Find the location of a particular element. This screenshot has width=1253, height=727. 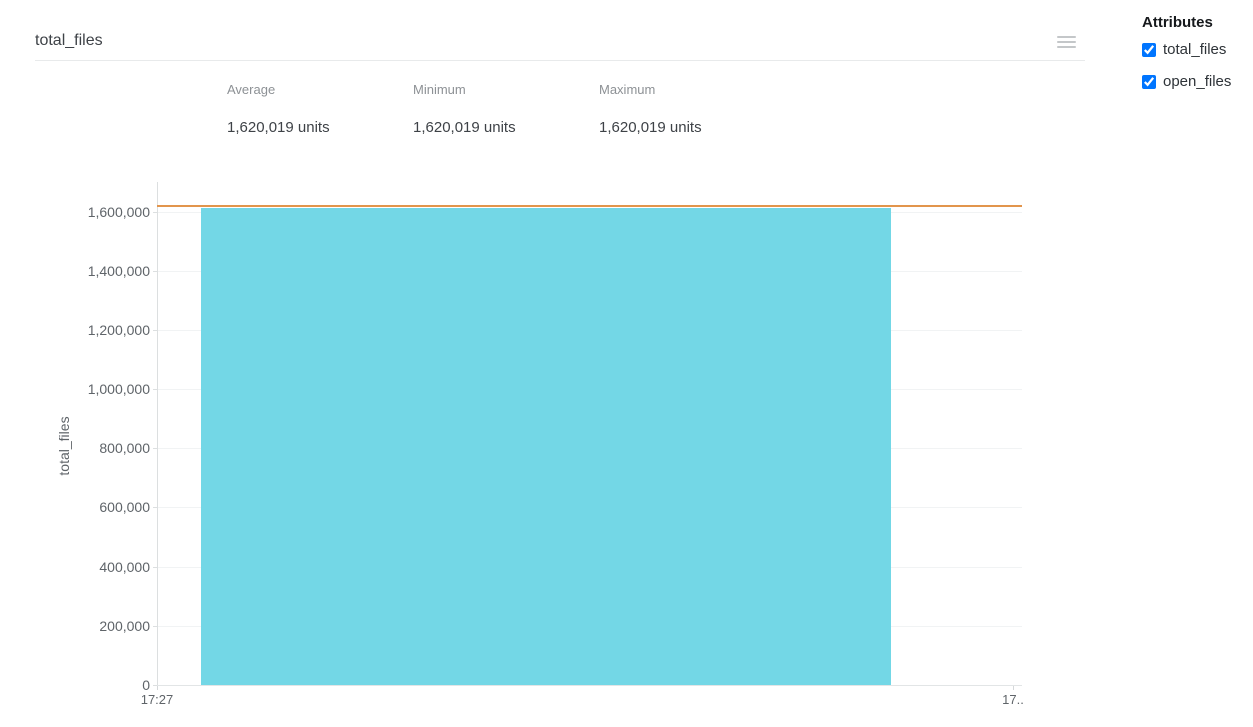

stat-minimum: Minimum 1,620,019 units is located at coordinates (506, 109).